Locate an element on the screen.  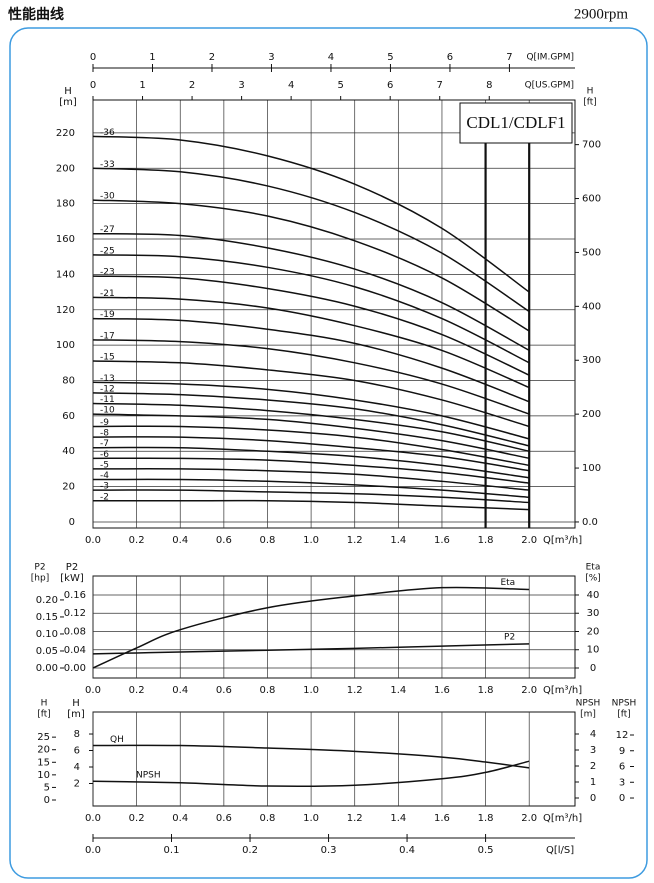
y2-axis-label: Eta is located at coordinates (593, 568).